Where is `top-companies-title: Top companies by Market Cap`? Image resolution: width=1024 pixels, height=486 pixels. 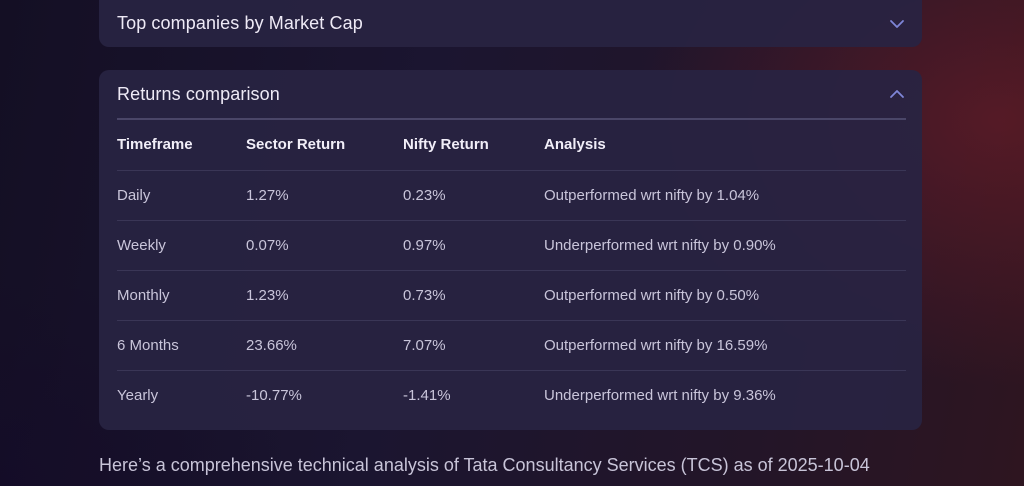 top-companies-title: Top companies by Market Cap is located at coordinates (240, 23).